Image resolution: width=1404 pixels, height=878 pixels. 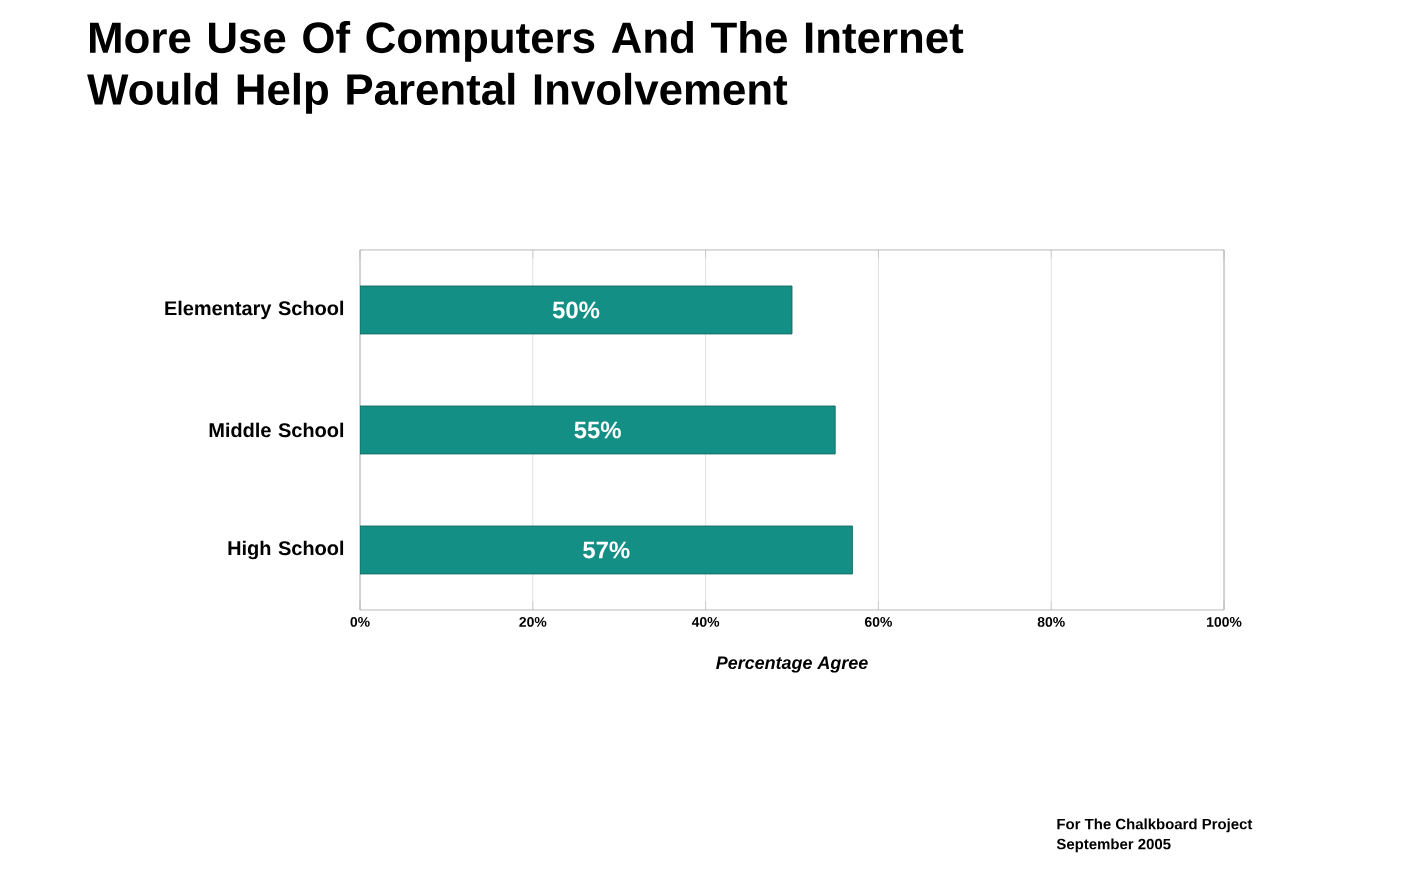 I want to click on data-label: 55%, so click(x=597, y=430).